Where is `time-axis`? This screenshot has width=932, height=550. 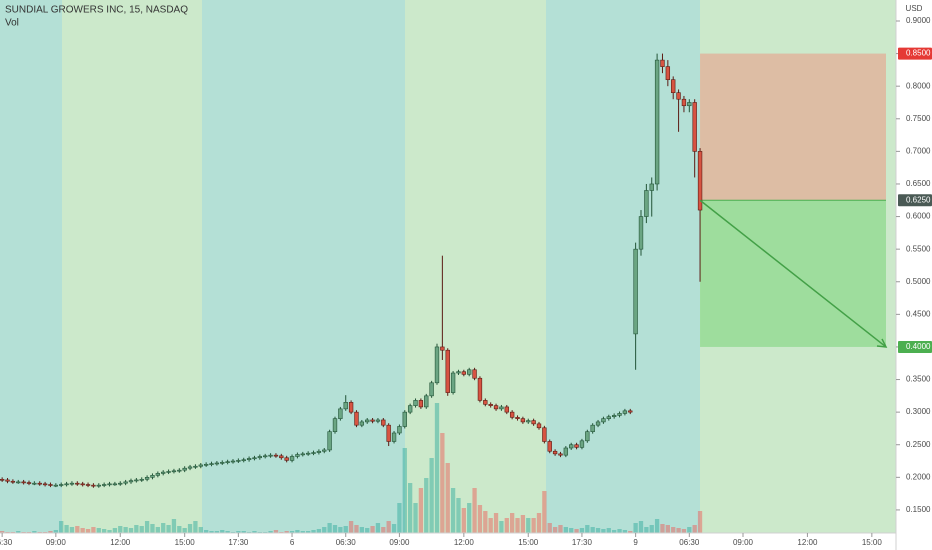
time-axis is located at coordinates (448, 541).